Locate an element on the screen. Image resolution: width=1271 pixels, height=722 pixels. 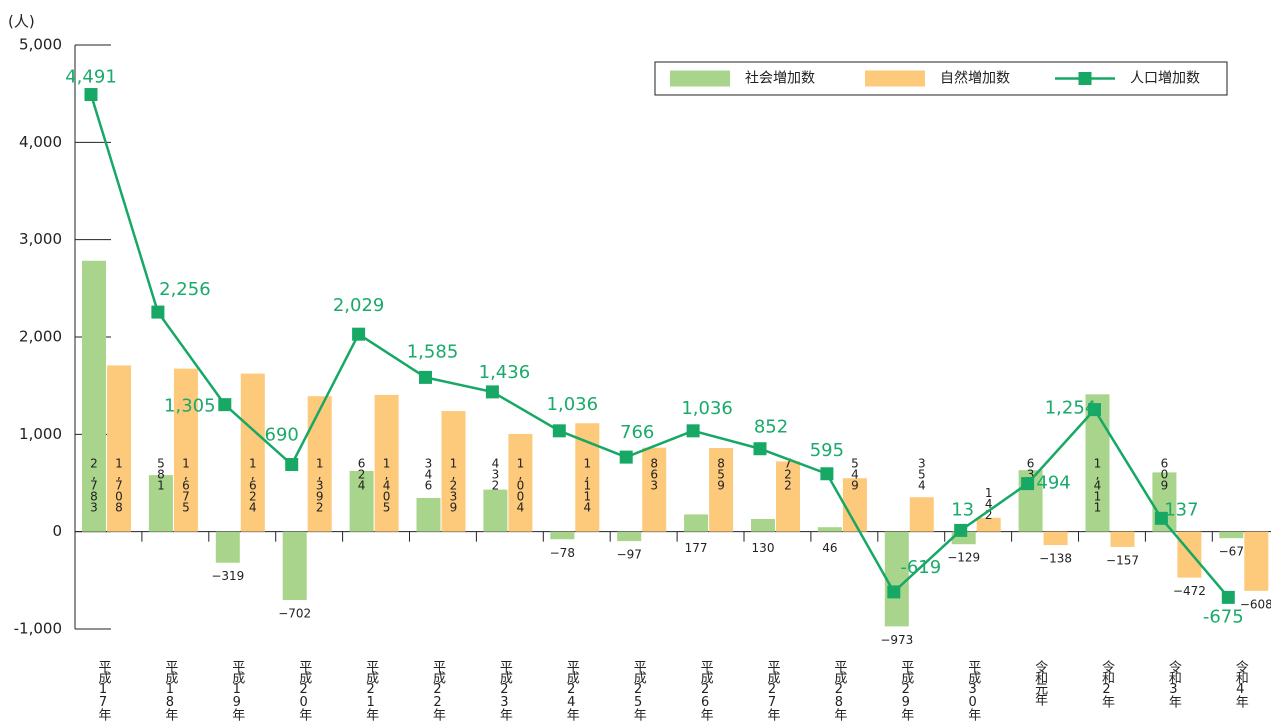
bar-value-label: 1,114 is located at coordinates (587, 484).